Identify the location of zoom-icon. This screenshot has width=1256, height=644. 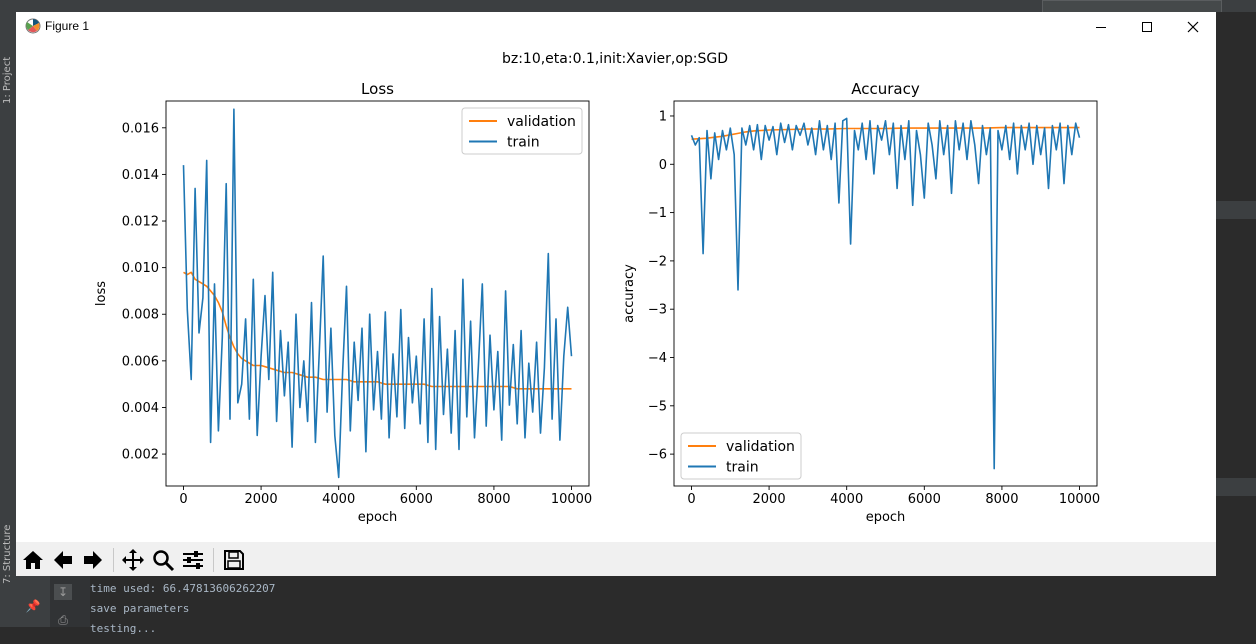
(164, 560).